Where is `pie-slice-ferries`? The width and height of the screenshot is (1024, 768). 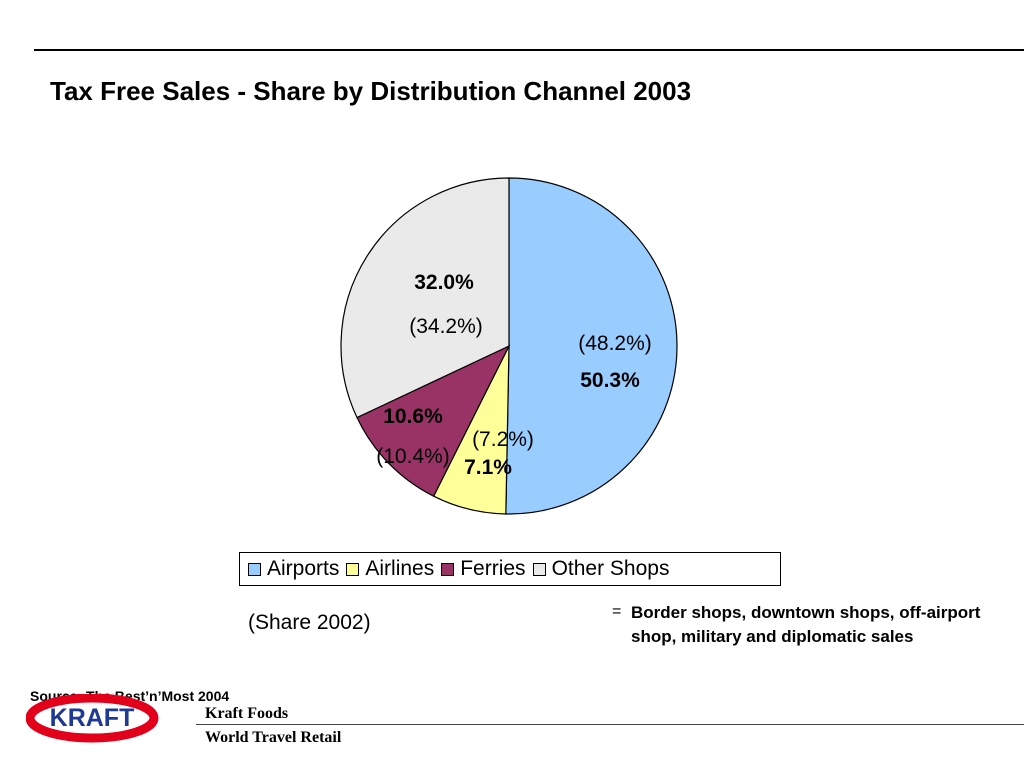 pie-slice-ferries is located at coordinates (433, 420).